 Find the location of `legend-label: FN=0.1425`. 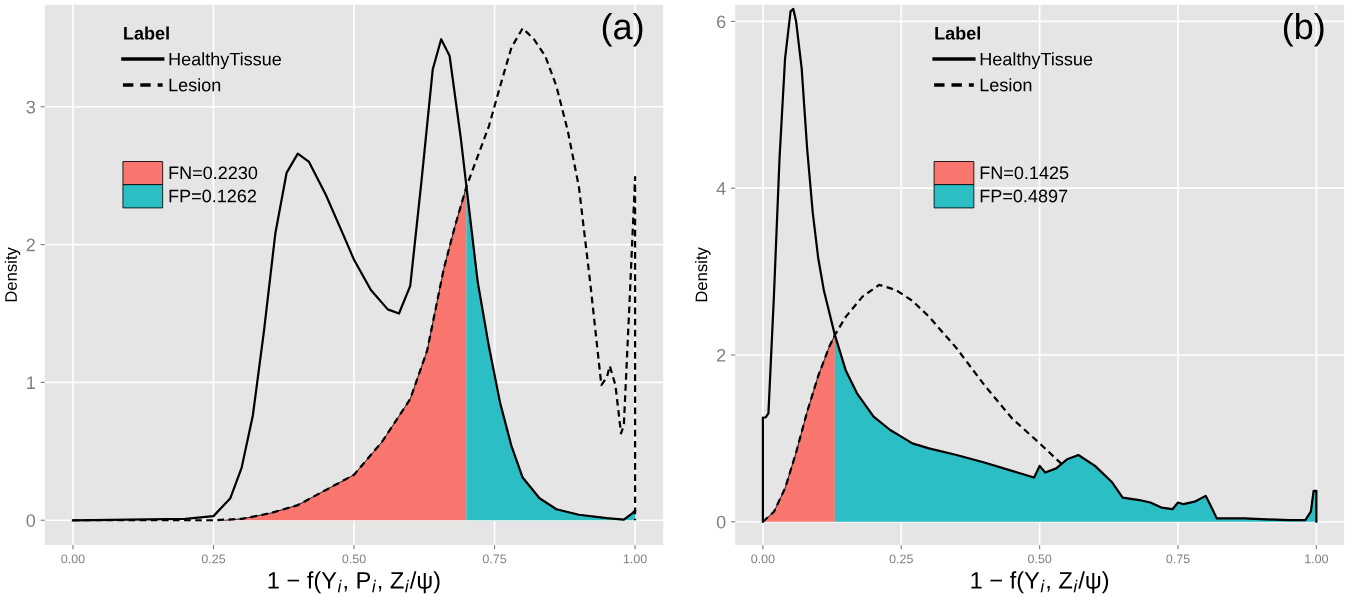

legend-label: FN=0.1425 is located at coordinates (1024, 173).